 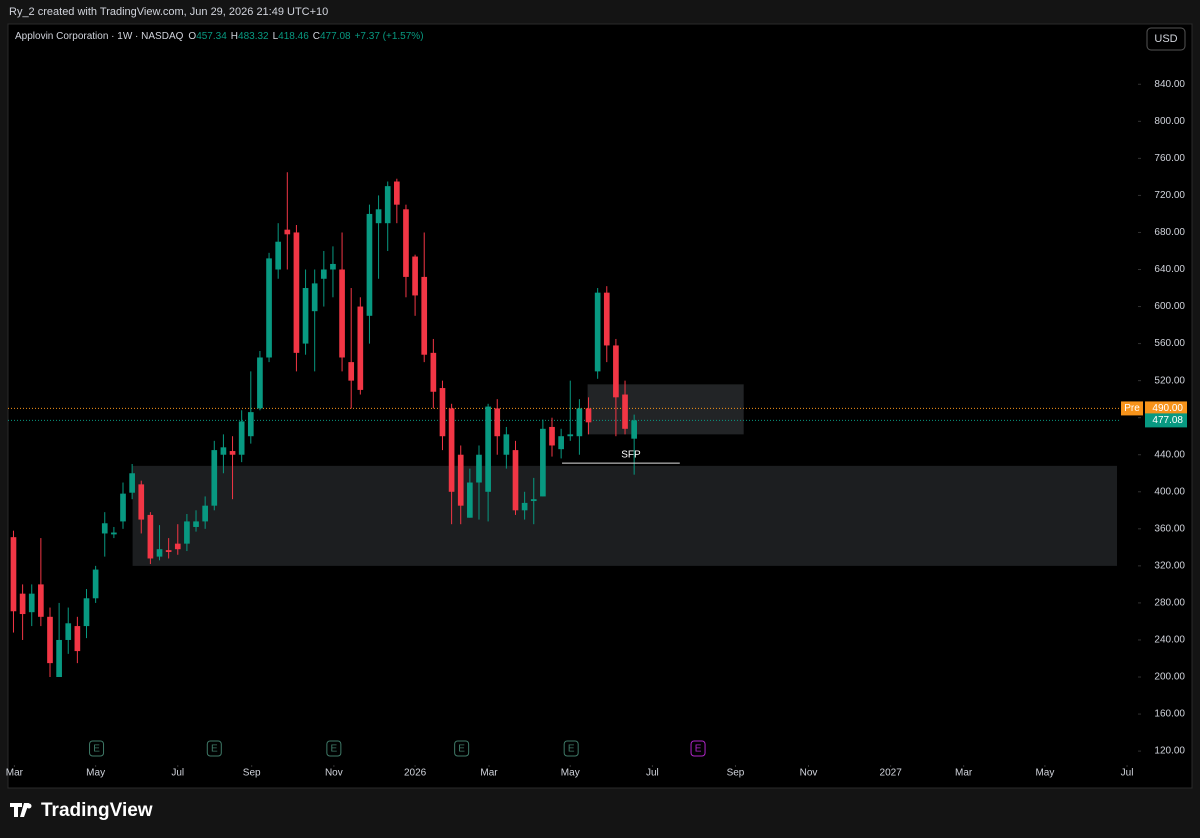 I want to click on currency-button, so click(x=1166, y=39).